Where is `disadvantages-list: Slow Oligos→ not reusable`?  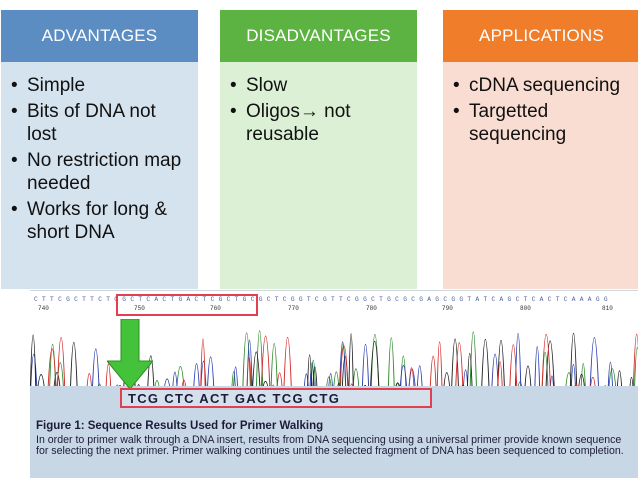
disadvantages-list: Slow Oligos→ not reusable is located at coordinates (318, 110).